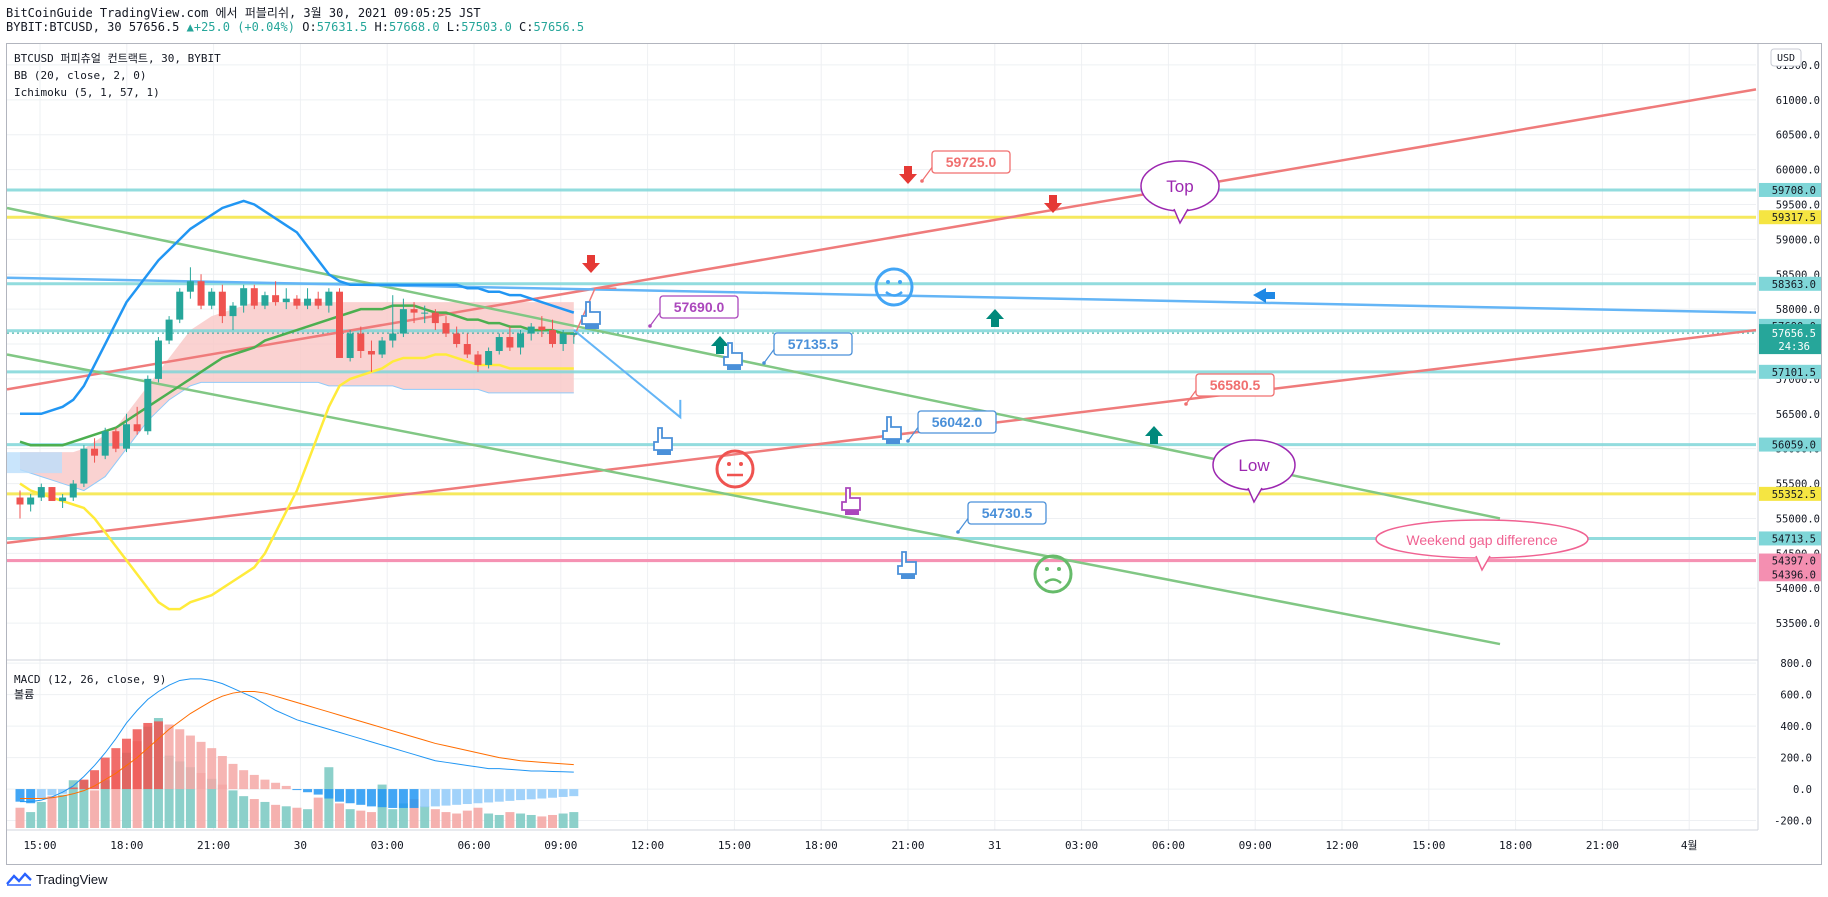 The image size is (1828, 897). I want to click on ichimoku-cloud, so click(290, 397).